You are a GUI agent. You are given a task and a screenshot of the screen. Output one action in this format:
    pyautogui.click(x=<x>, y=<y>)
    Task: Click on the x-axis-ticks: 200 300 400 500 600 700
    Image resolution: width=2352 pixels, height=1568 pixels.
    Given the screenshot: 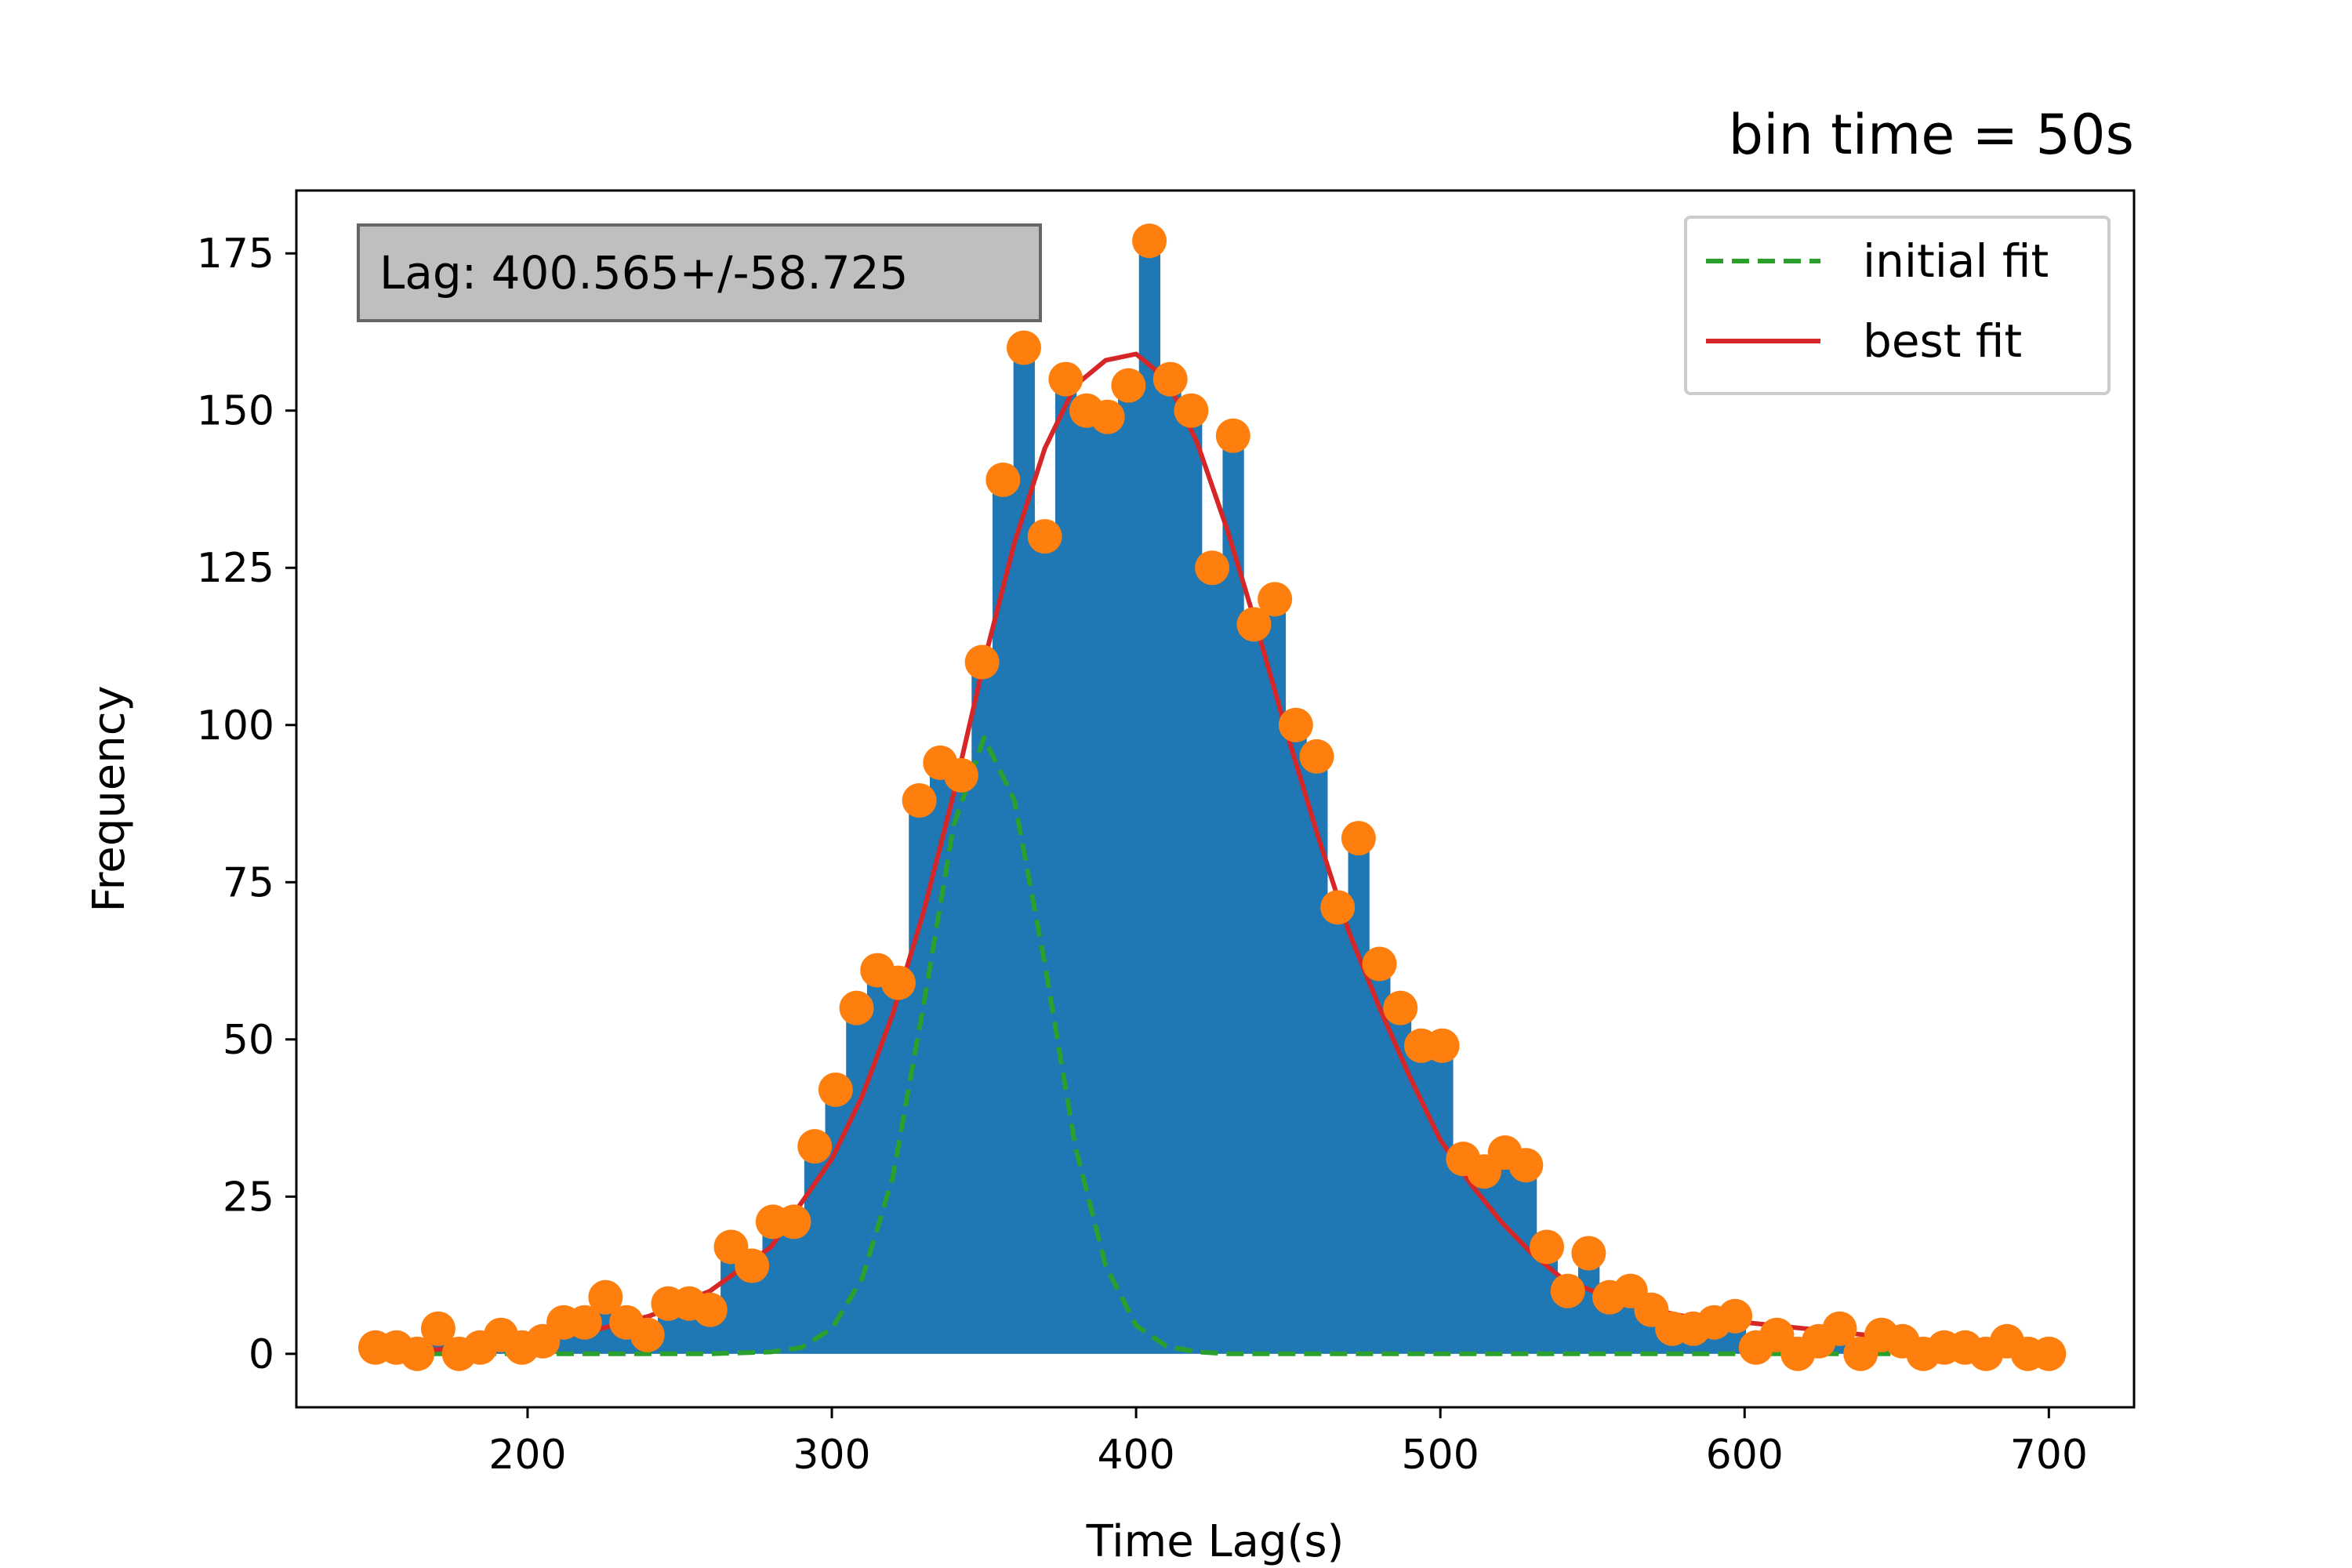 What is the action you would take?
    pyautogui.click(x=1288, y=1443)
    